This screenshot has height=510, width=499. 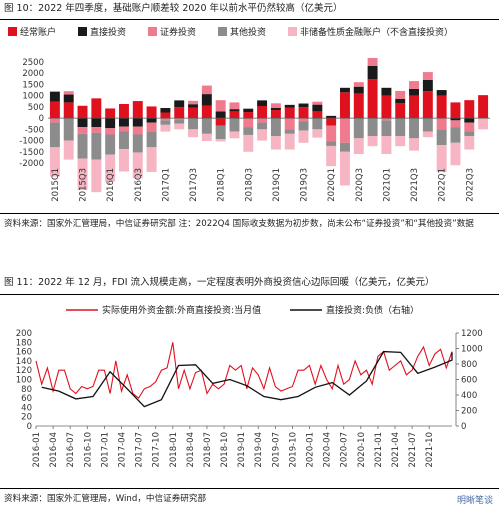 What do you see at coordinates (54, 110) in the screenshot?
I see `bar-2015Q1-s0` at bounding box center [54, 110].